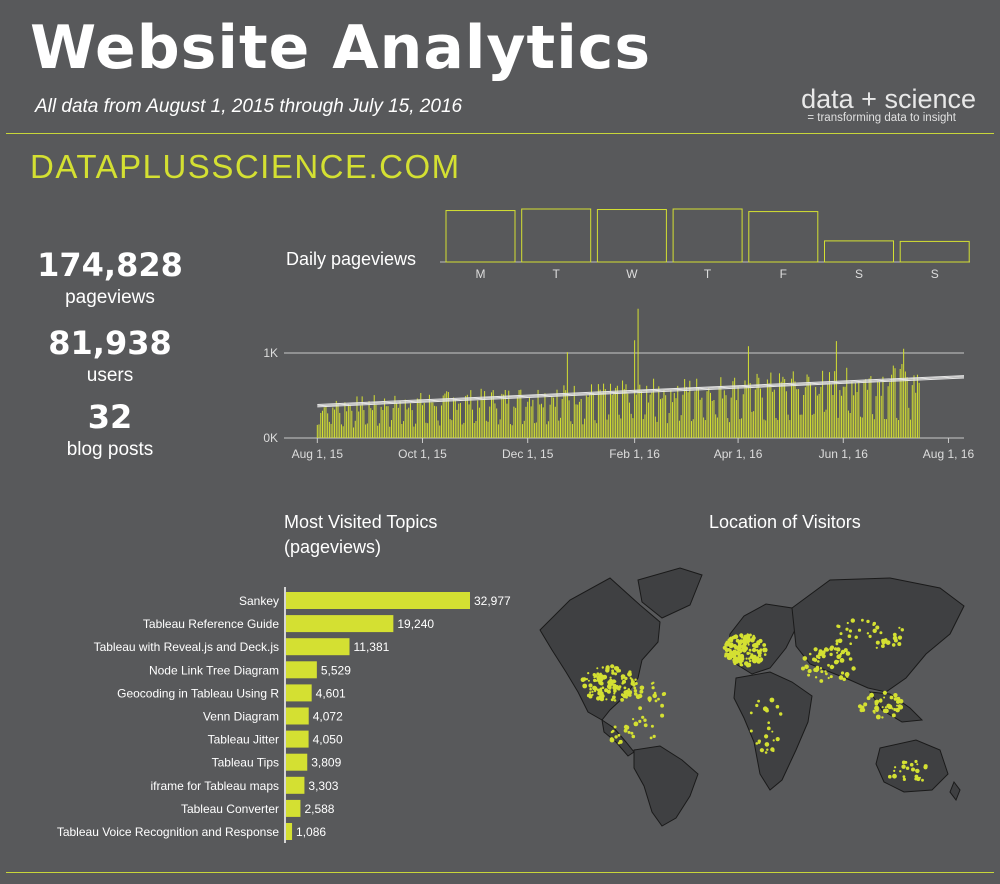 The width and height of the screenshot is (1000, 884). What do you see at coordinates (372, 647) in the screenshot?
I see `topic-value-label: 11,381` at bounding box center [372, 647].